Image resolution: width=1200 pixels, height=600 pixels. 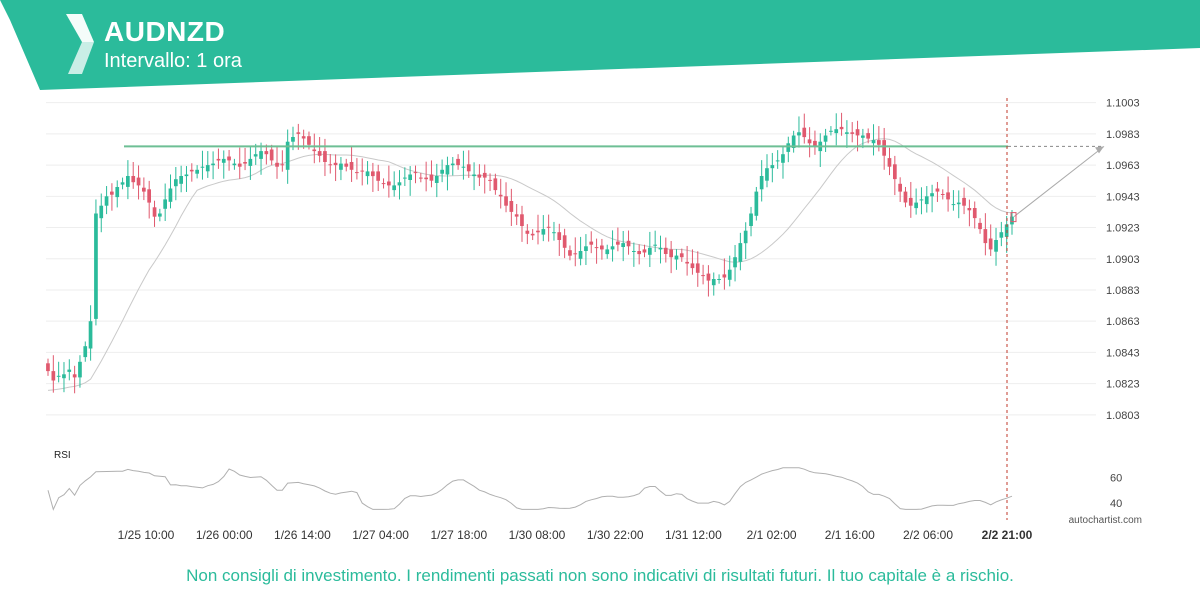 I want to click on y-tick-label: 1.0863, so click(x=1123, y=322).